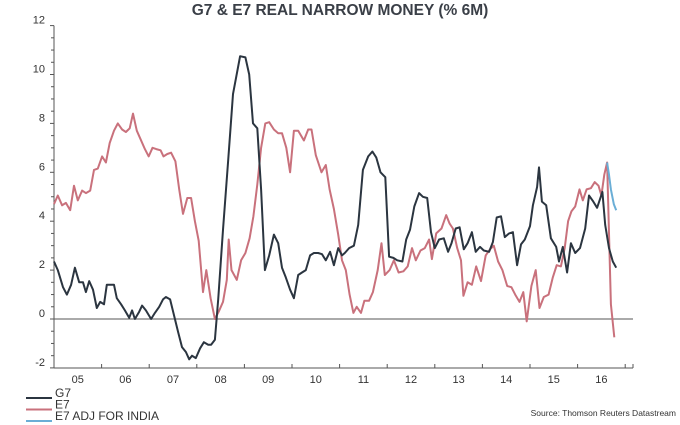 This screenshot has height=425, width=680. I want to click on x-tick-label: 08, so click(220, 380).